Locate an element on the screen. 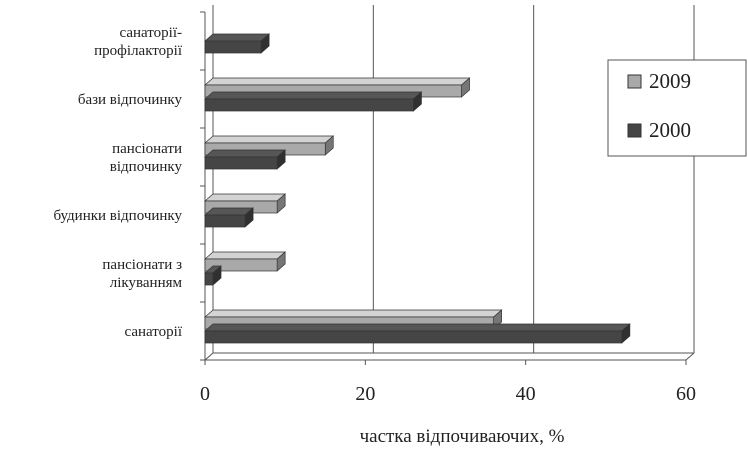  category-label-line: будинки відпочинку is located at coordinates (117, 216).